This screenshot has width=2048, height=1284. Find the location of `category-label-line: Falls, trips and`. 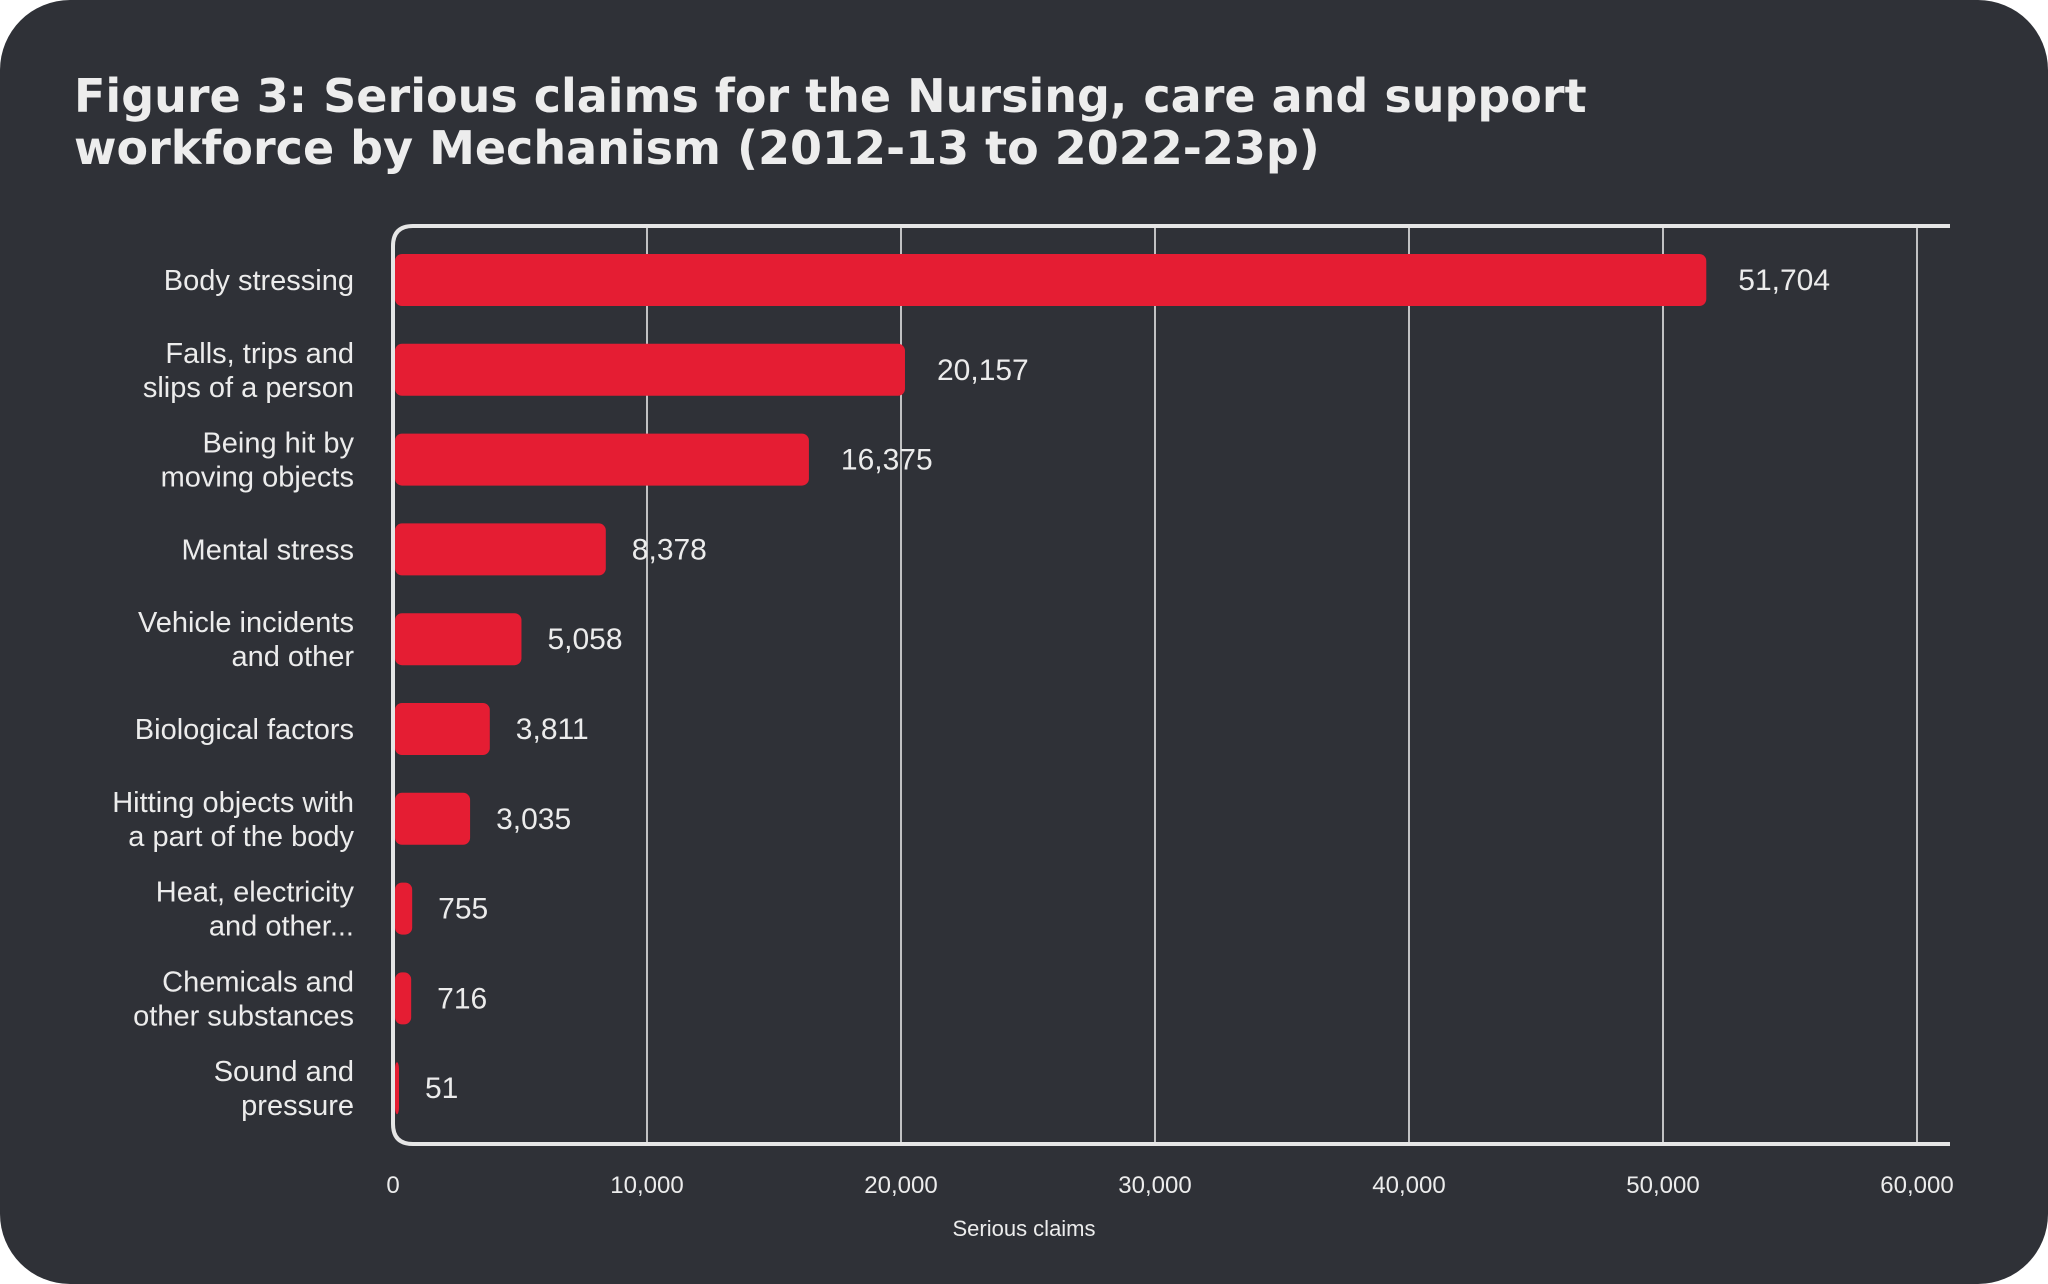

category-label-line: Falls, trips and is located at coordinates (259, 354).